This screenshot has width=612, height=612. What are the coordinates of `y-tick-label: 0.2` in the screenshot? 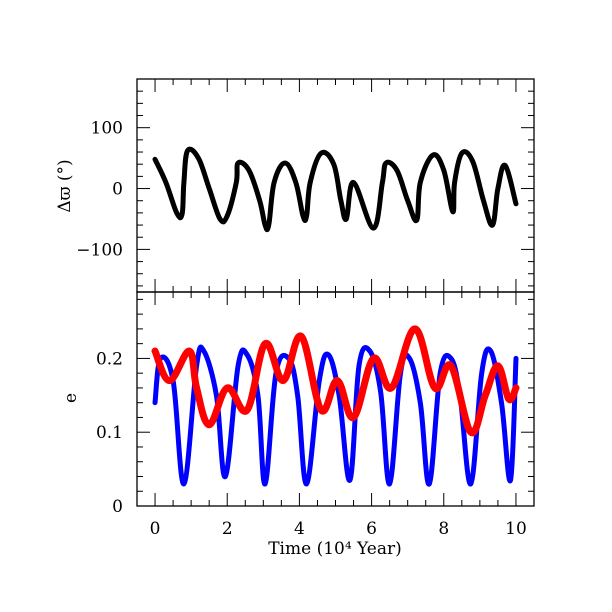 It's located at (109, 359).